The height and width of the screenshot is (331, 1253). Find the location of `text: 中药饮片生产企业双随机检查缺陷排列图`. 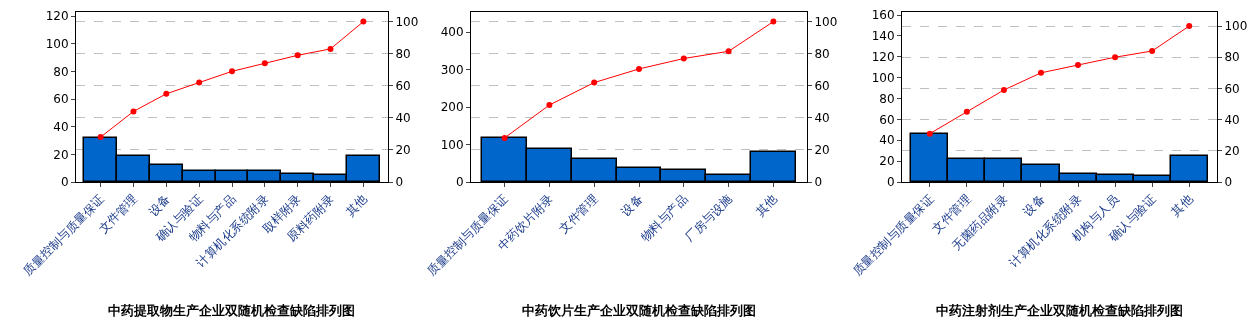

text: 中药饮片生产企业双随机检查缺陷排列图 is located at coordinates (639, 310).